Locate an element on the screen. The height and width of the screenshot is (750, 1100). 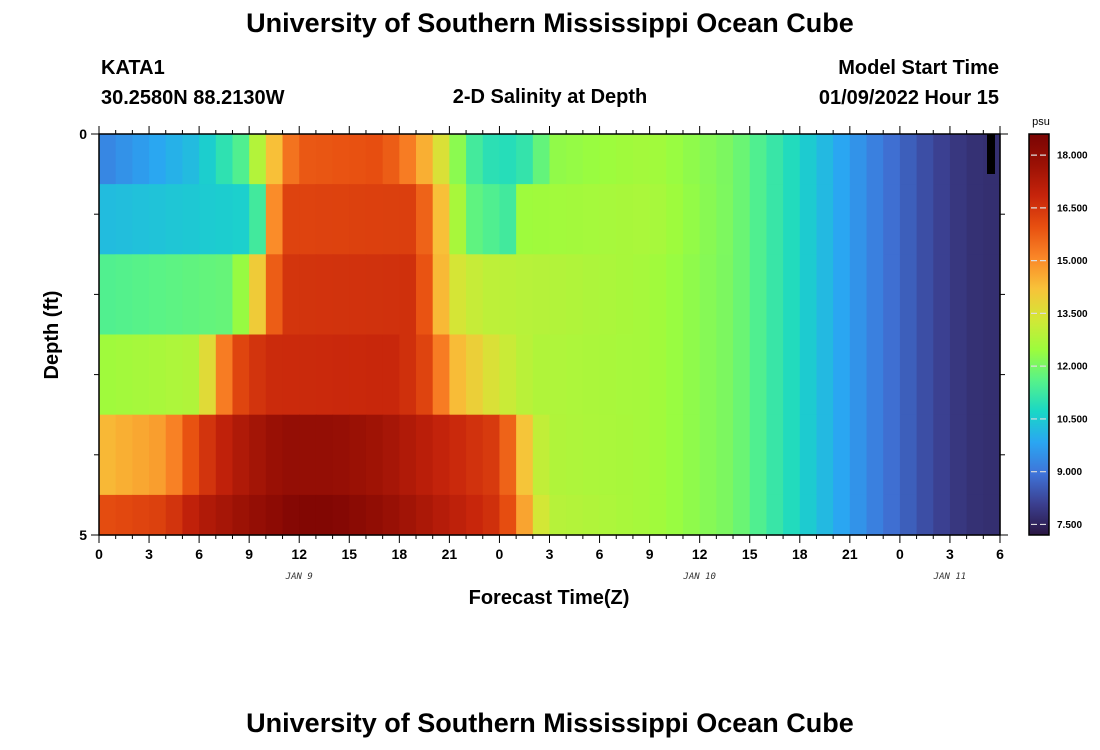
x-tick-label: 15 is located at coordinates (750, 554).